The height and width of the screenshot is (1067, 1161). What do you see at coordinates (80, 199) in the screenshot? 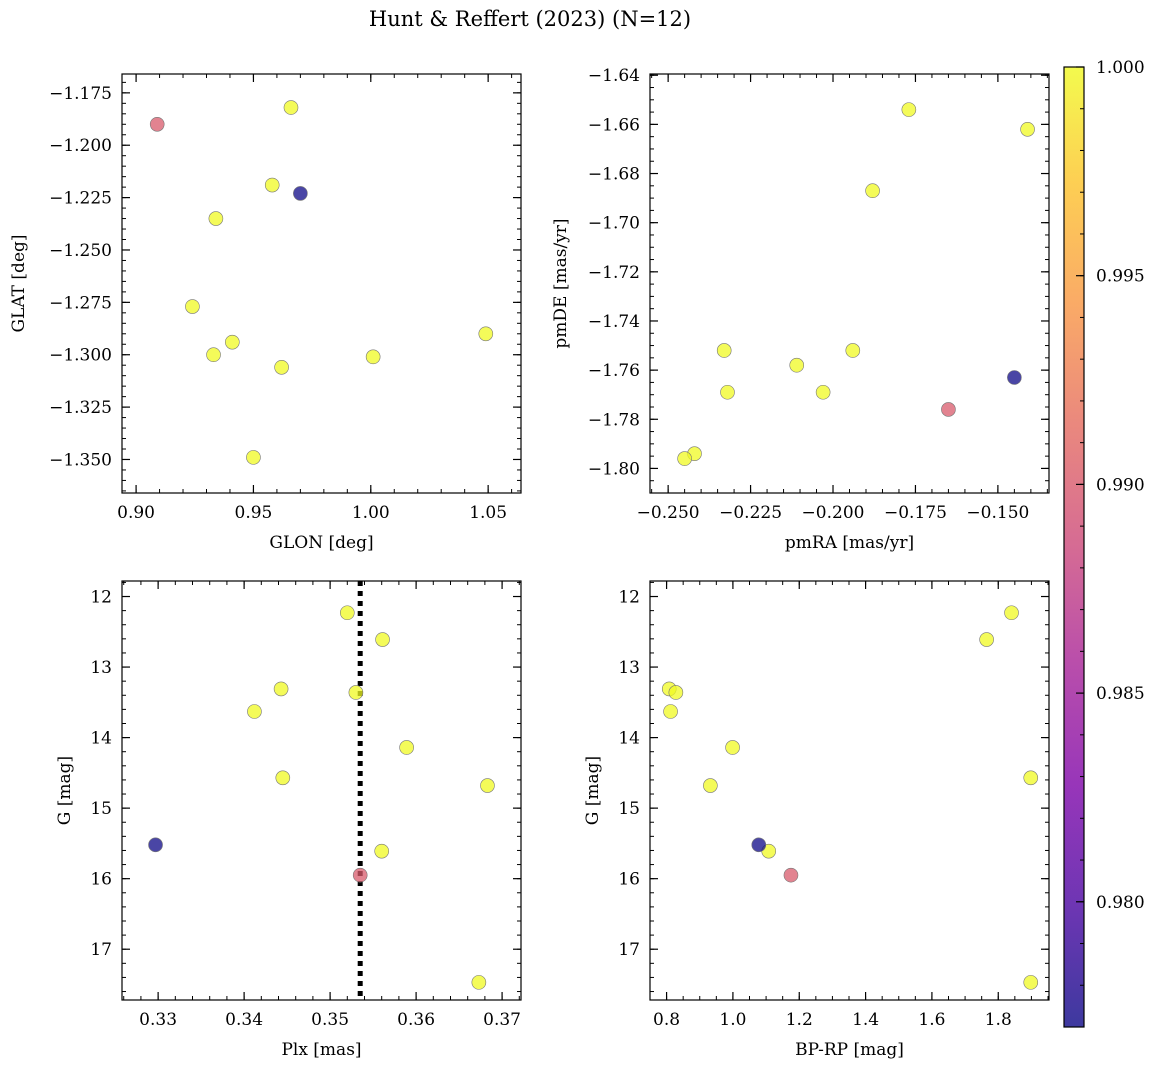
I see `y-tick-label: −1.225` at bounding box center [80, 199].